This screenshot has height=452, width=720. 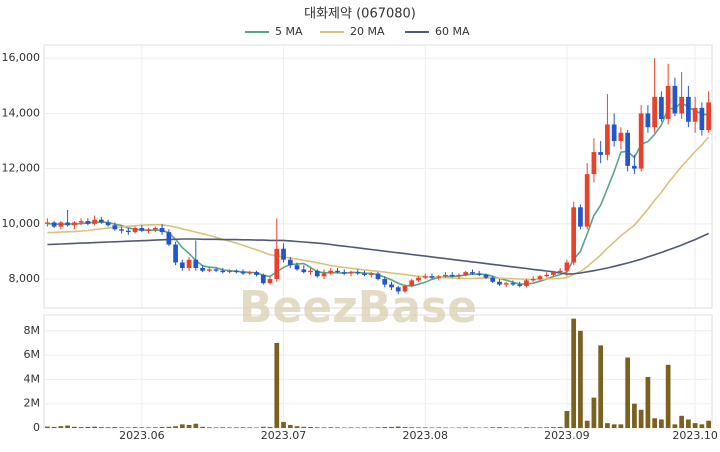 What do you see at coordinates (289, 31) in the screenshot?
I see `legend-label: 5 MA` at bounding box center [289, 31].